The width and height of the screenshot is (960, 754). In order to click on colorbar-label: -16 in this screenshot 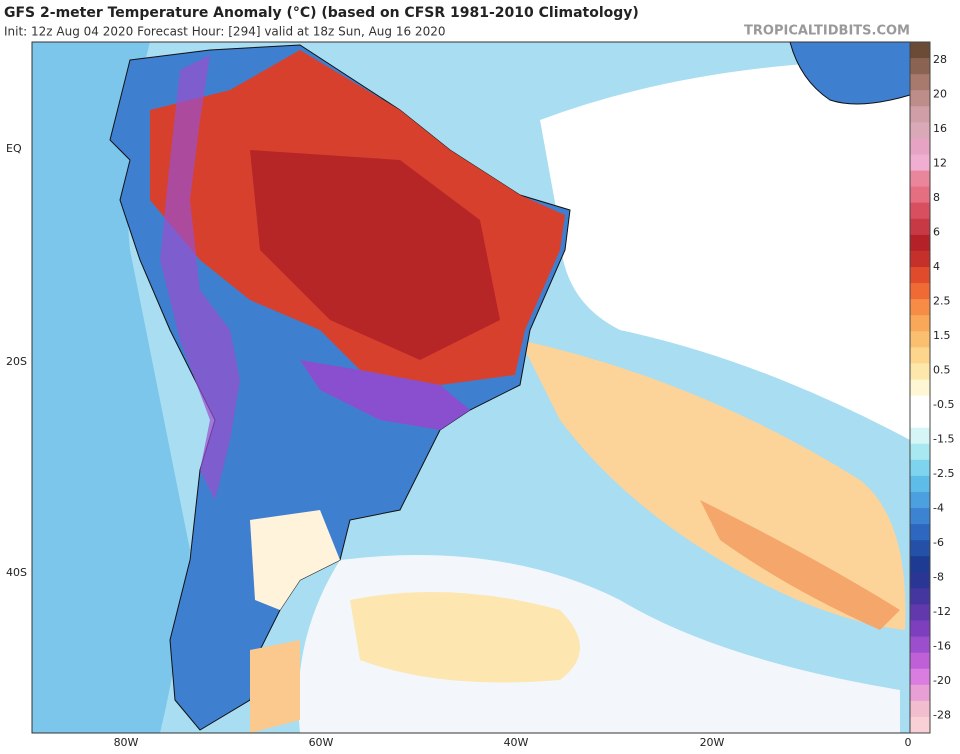, I will do `click(942, 646)`.